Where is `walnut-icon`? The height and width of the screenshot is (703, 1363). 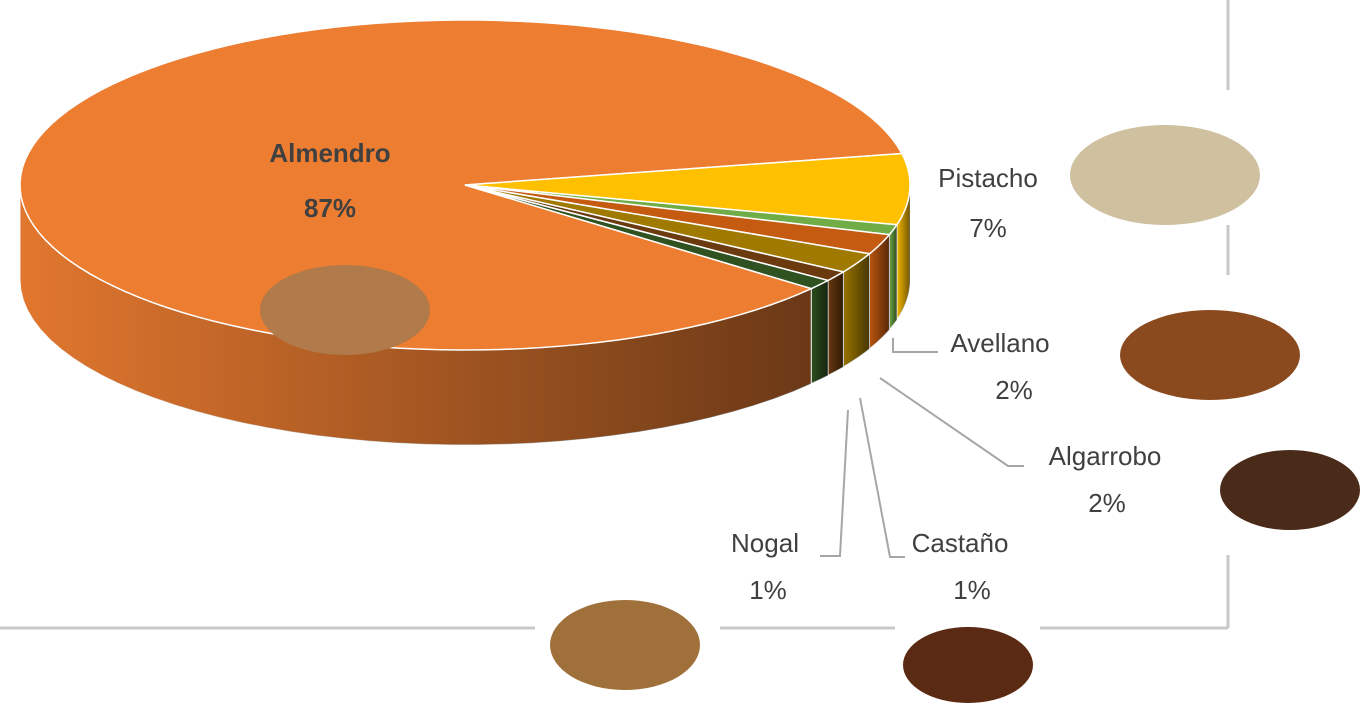 walnut-icon is located at coordinates (625, 645).